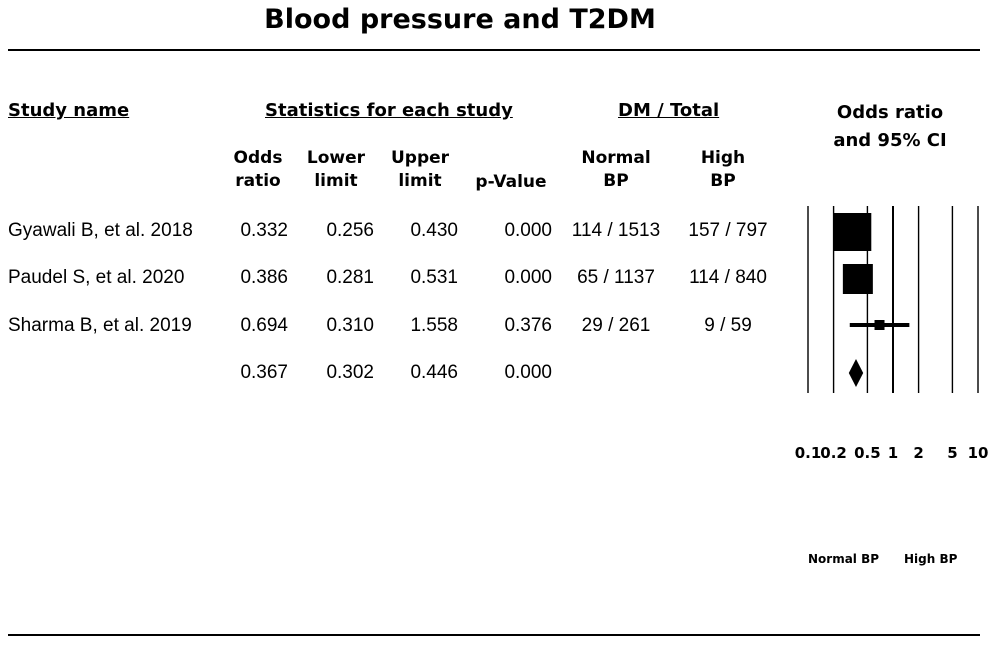 The width and height of the screenshot is (1000, 645). Describe the element at coordinates (389, 110) in the screenshot. I see `header-statistics: Statistics for each study` at that location.